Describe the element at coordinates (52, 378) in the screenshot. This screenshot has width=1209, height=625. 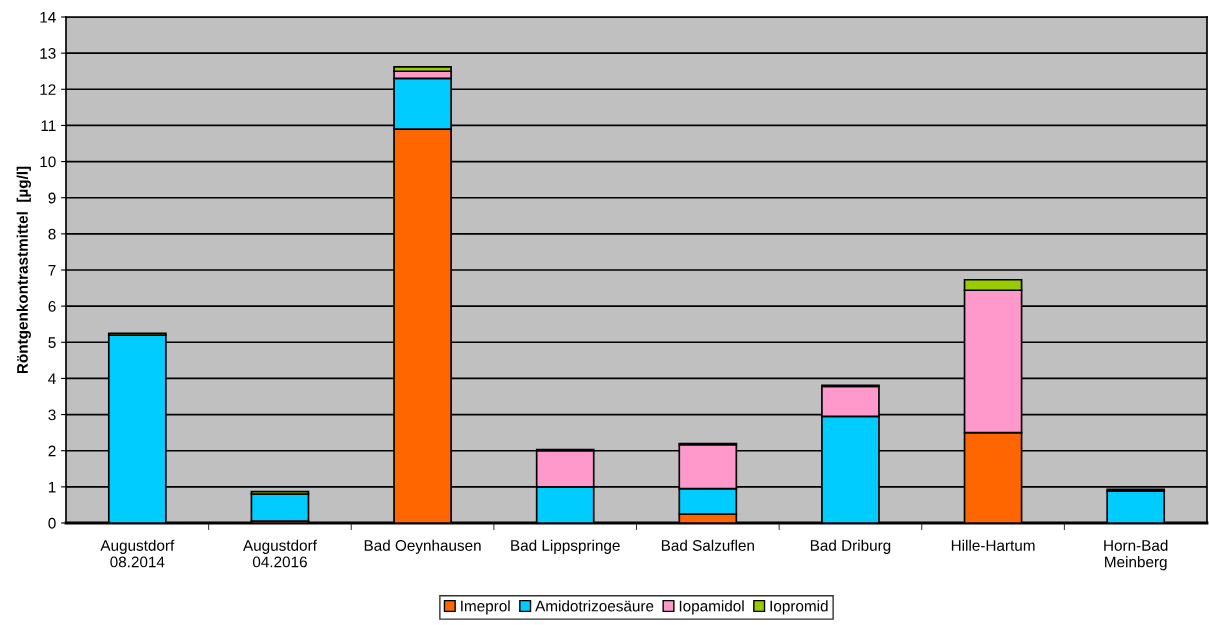
I see `y-tick-label: 4` at that location.